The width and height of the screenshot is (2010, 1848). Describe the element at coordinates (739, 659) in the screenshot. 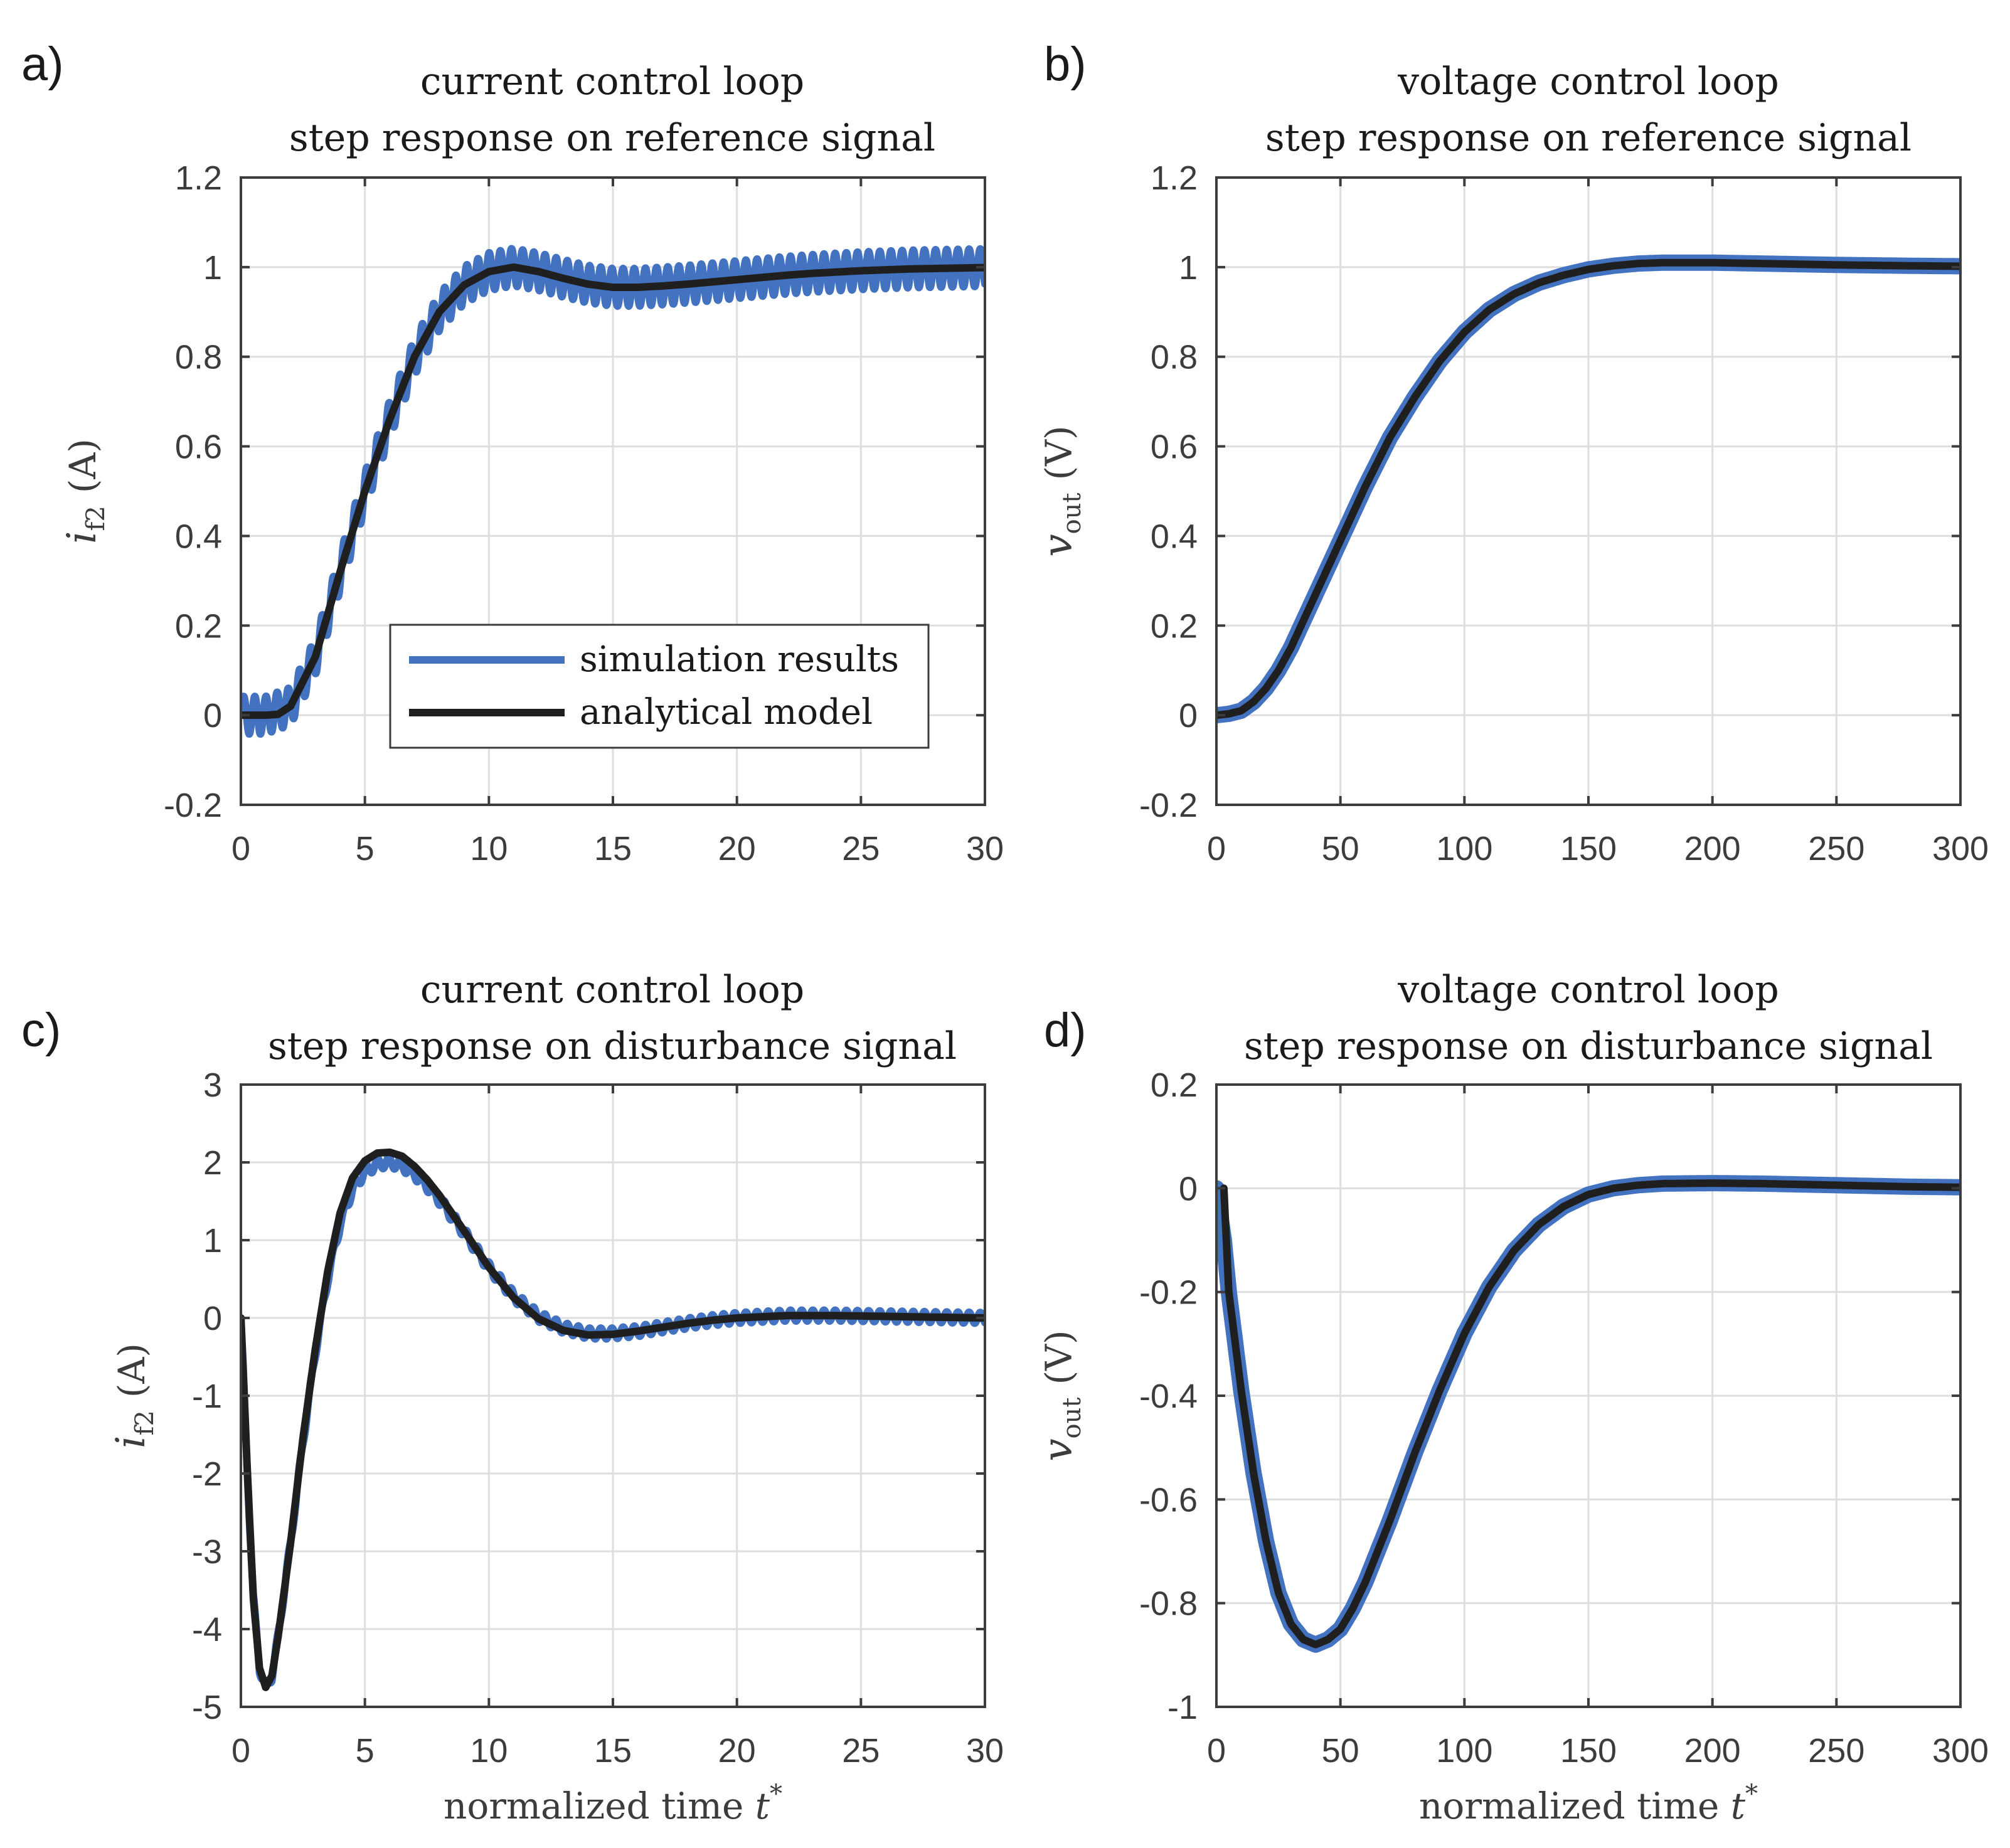

I see `legend-entry-label: simulation results` at that location.